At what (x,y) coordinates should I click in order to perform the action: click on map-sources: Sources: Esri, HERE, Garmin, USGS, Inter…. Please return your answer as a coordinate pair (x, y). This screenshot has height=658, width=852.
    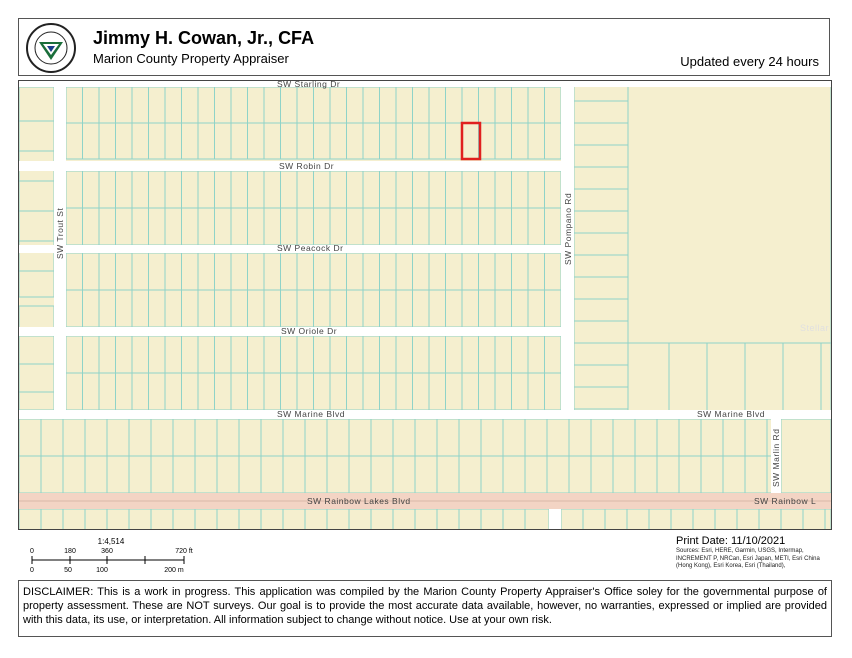
    Looking at the image, I should click on (748, 558).